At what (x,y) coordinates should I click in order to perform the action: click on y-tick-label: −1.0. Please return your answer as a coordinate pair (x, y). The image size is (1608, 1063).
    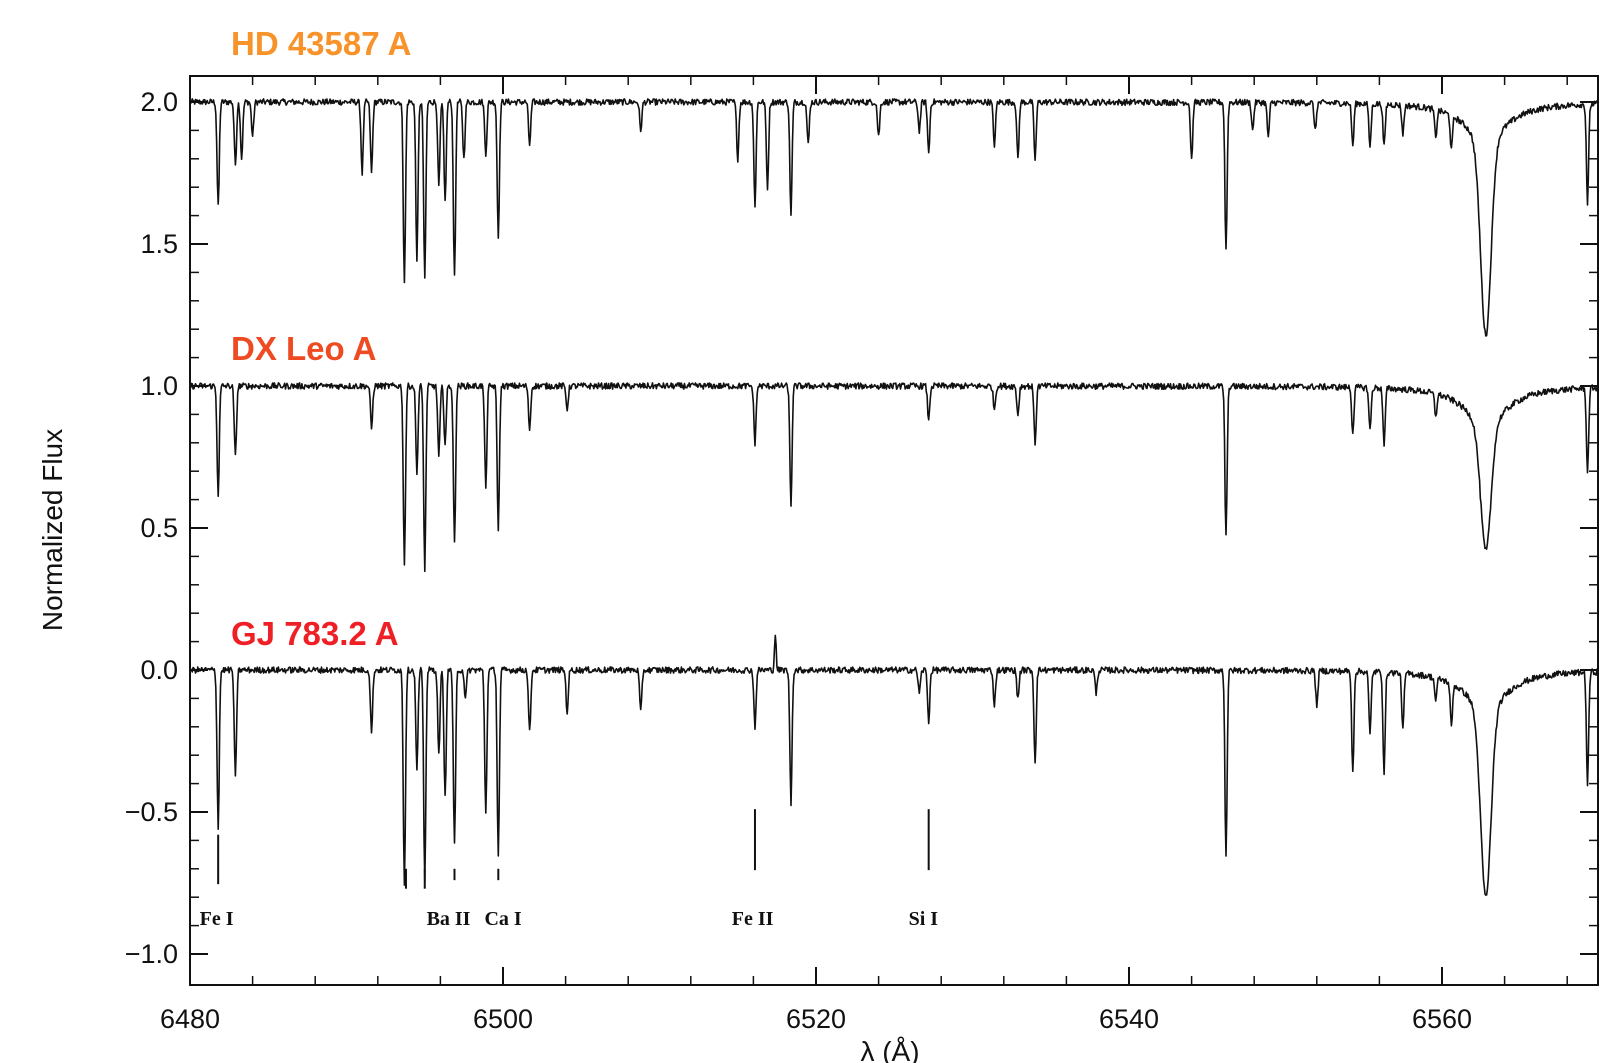
    Looking at the image, I should click on (151, 954).